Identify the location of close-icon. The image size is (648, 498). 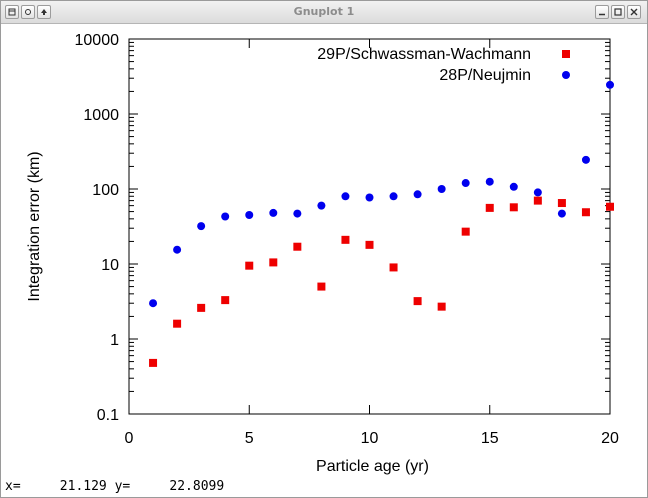
(634, 12).